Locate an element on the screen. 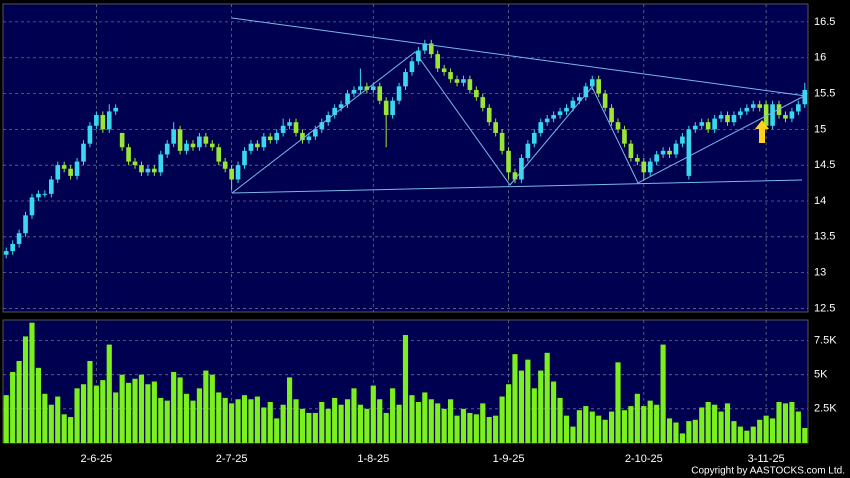 This screenshot has height=478, width=850. x-tick-label: 2-10-25 is located at coordinates (644, 459).